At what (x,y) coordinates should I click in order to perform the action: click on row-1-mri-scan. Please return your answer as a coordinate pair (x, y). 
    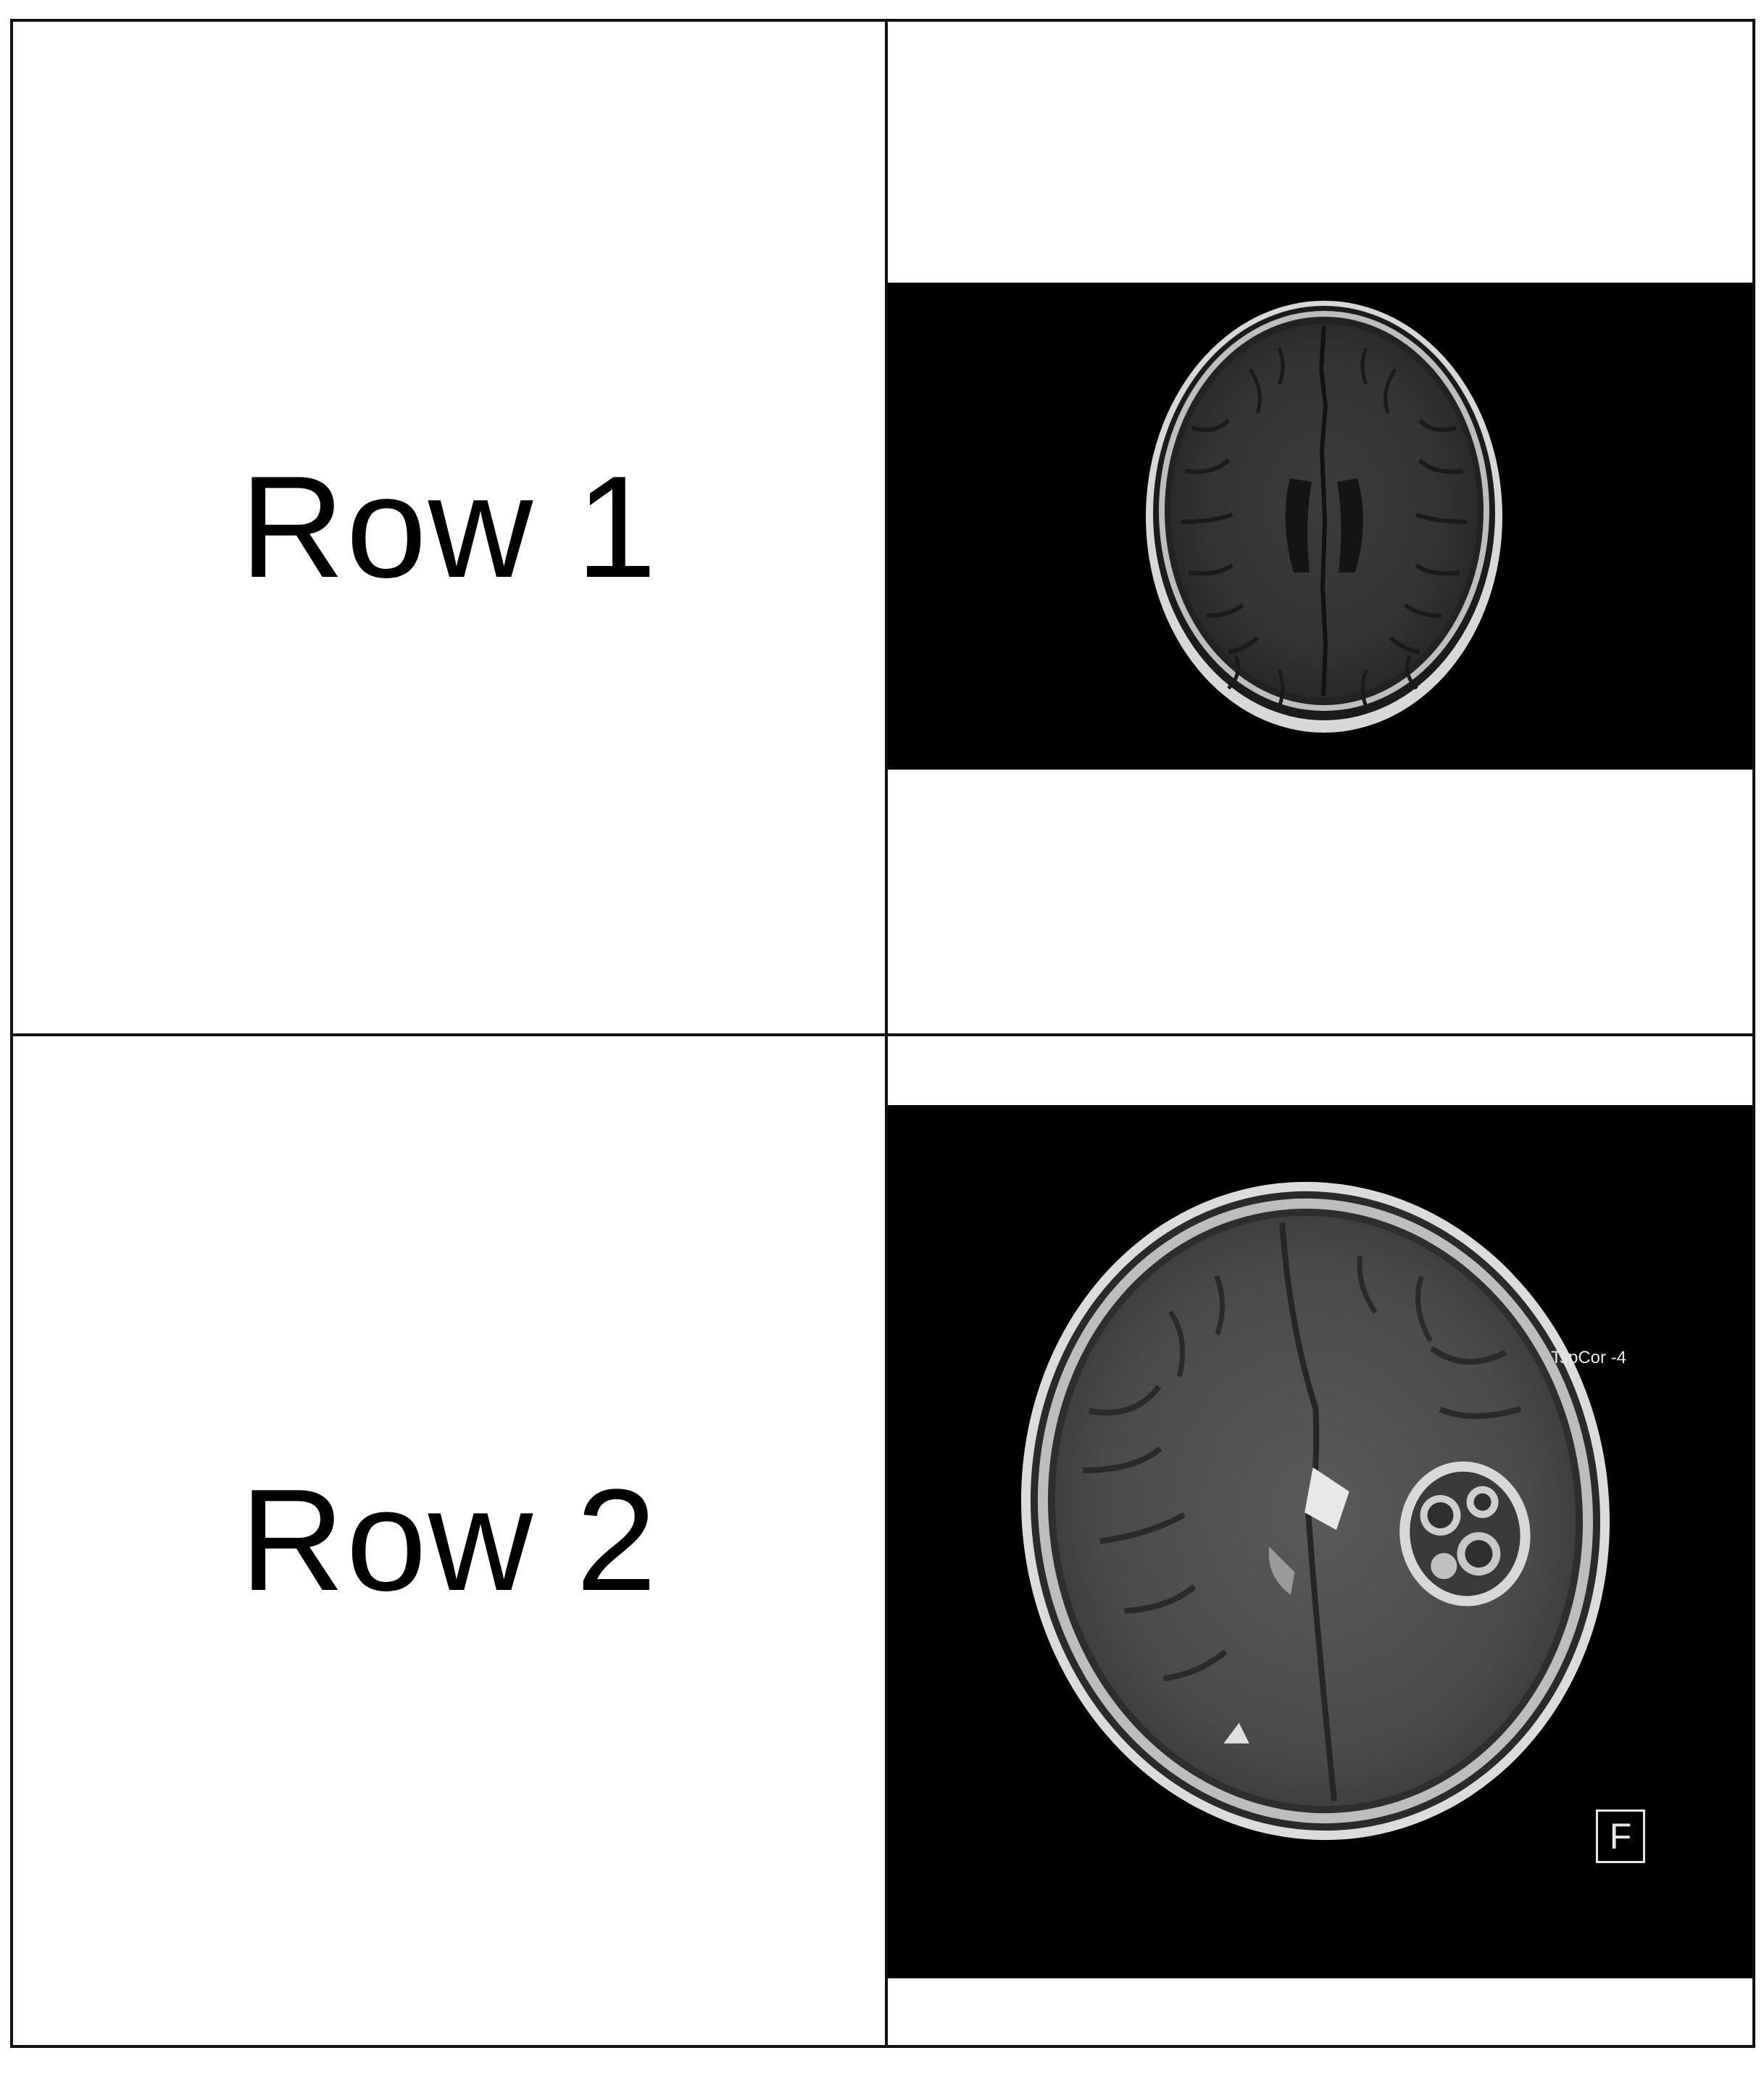
    Looking at the image, I should click on (1320, 526).